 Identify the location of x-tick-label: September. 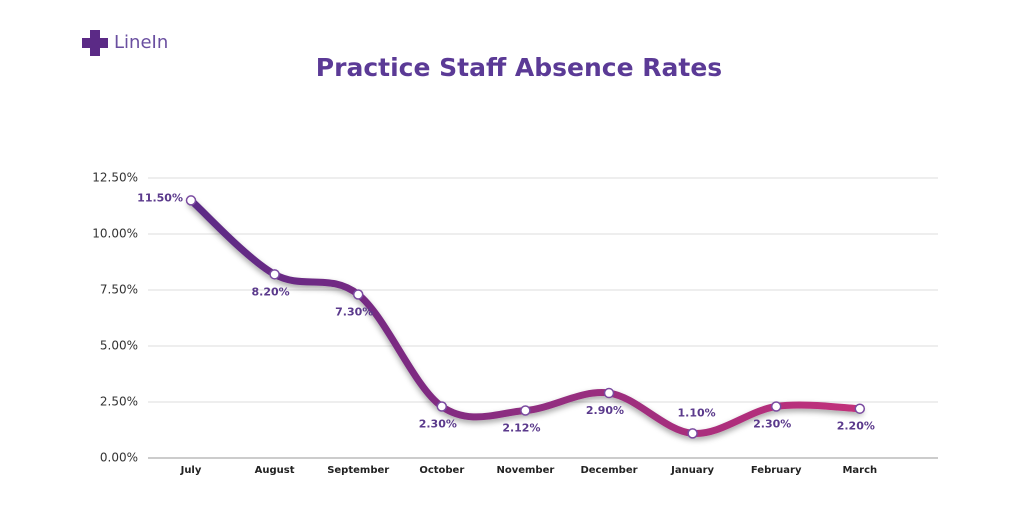
(358, 470).